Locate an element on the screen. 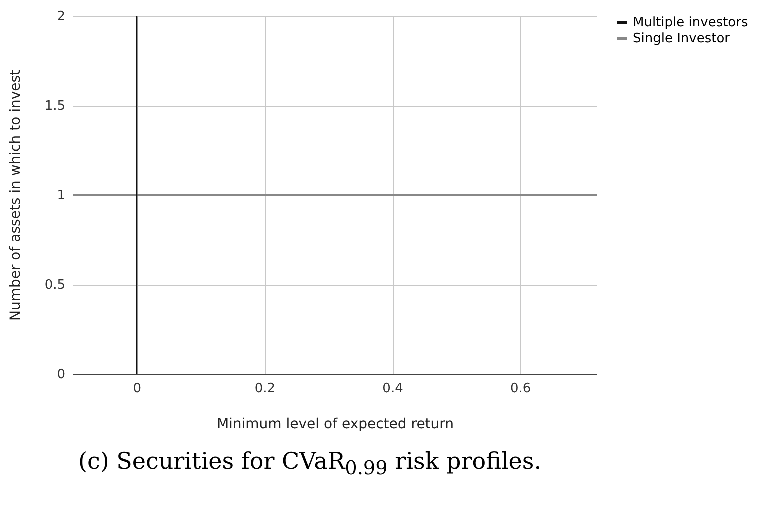  y-tick-label: 2 is located at coordinates (61, 17).